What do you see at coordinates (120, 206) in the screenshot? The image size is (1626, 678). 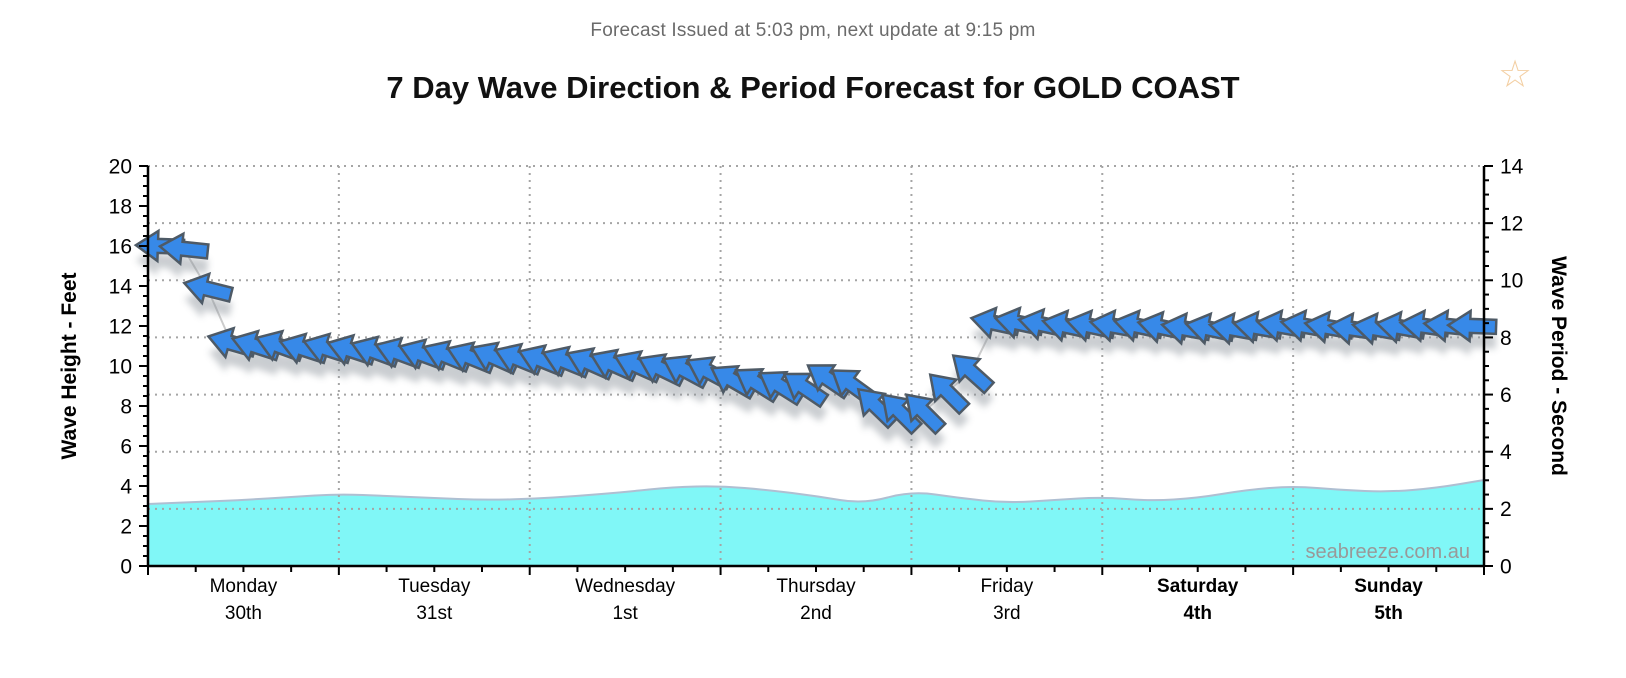 I see `svg-text: 18` at bounding box center [120, 206].